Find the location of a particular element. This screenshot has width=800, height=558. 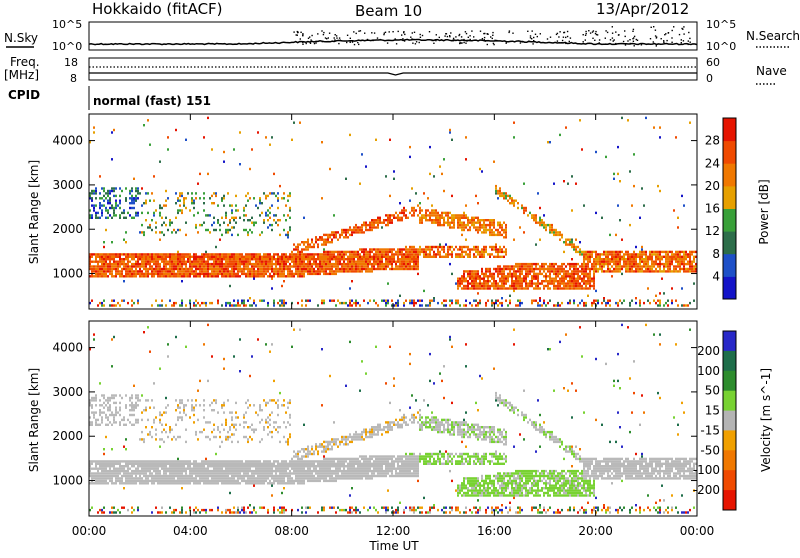

power-colorbar-swatch is located at coordinates (729, 265).